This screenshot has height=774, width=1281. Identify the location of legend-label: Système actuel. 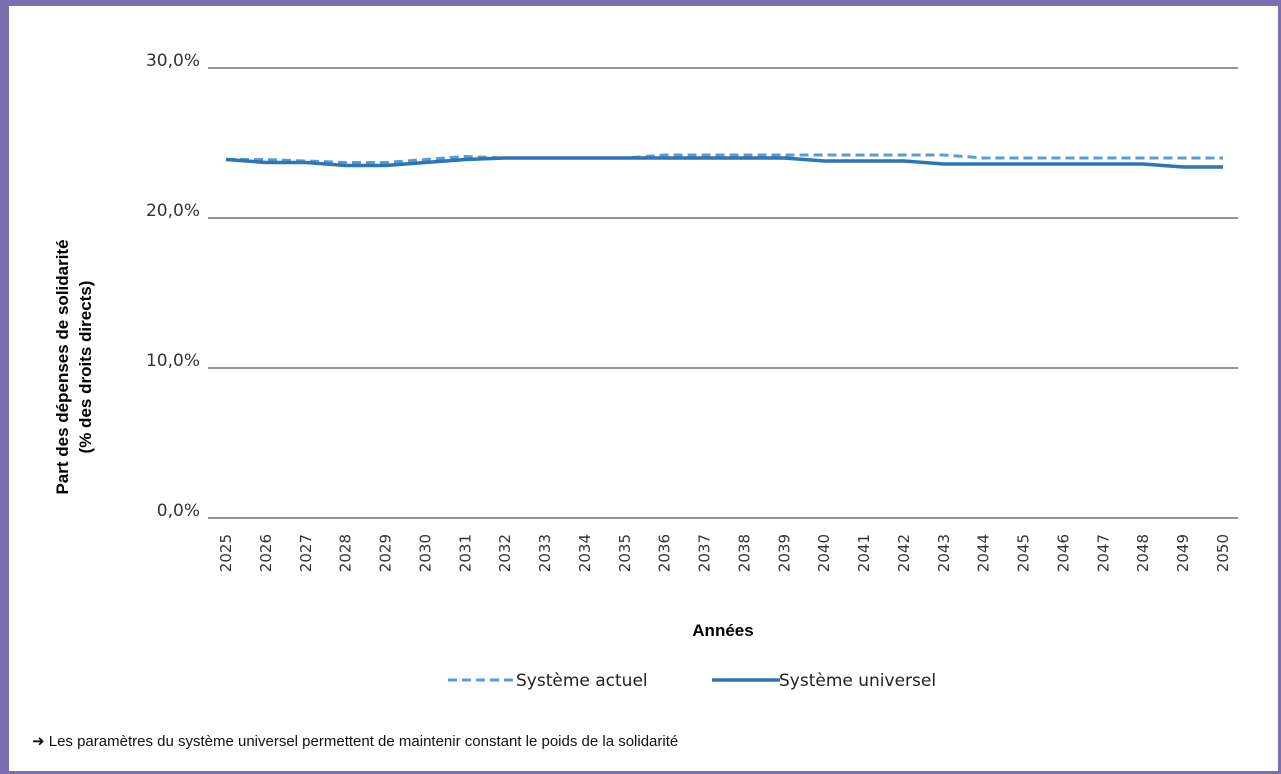
(582, 681).